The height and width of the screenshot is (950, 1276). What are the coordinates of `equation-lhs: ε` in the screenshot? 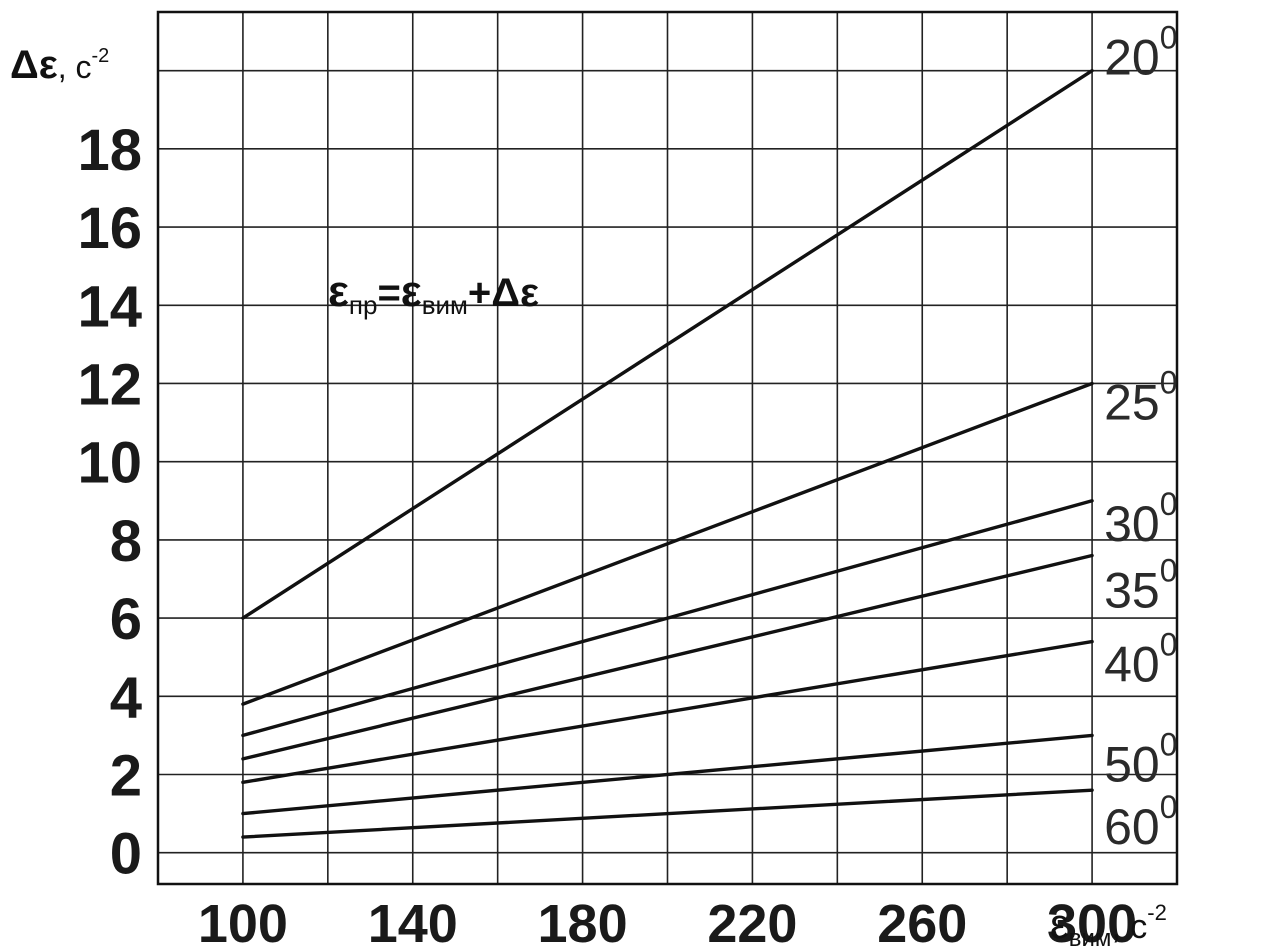 It's located at (338, 291).